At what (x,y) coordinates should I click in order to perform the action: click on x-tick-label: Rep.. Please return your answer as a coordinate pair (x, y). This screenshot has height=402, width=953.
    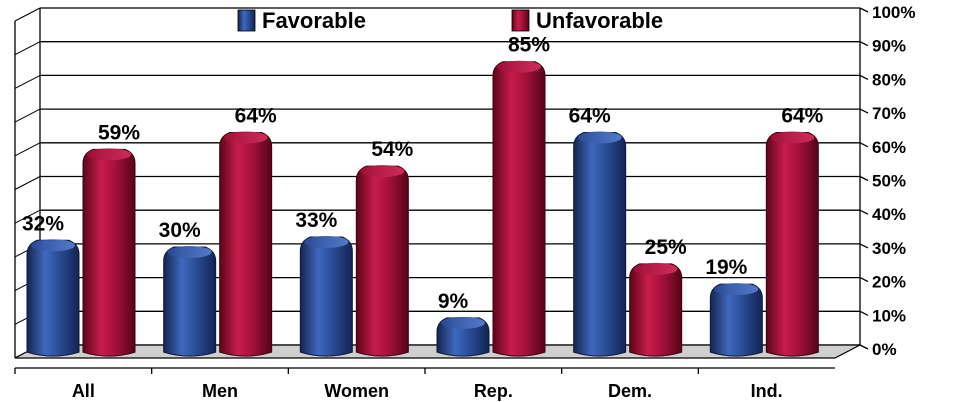
    Looking at the image, I should click on (493, 391).